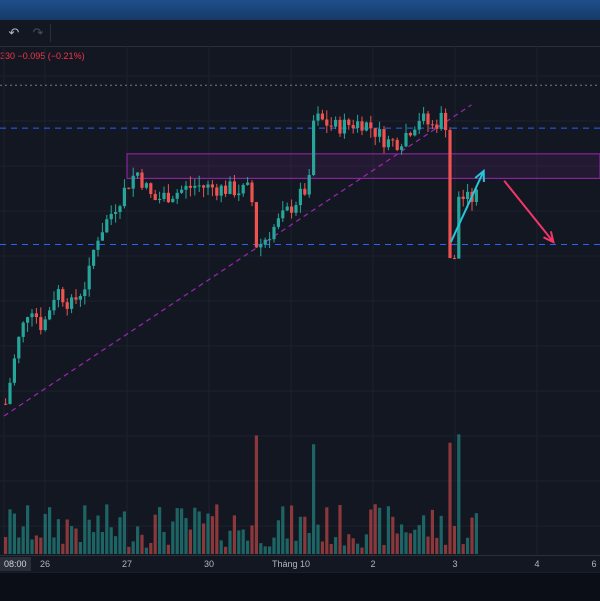  I want to click on time-tick-label: 30, so click(209, 564).